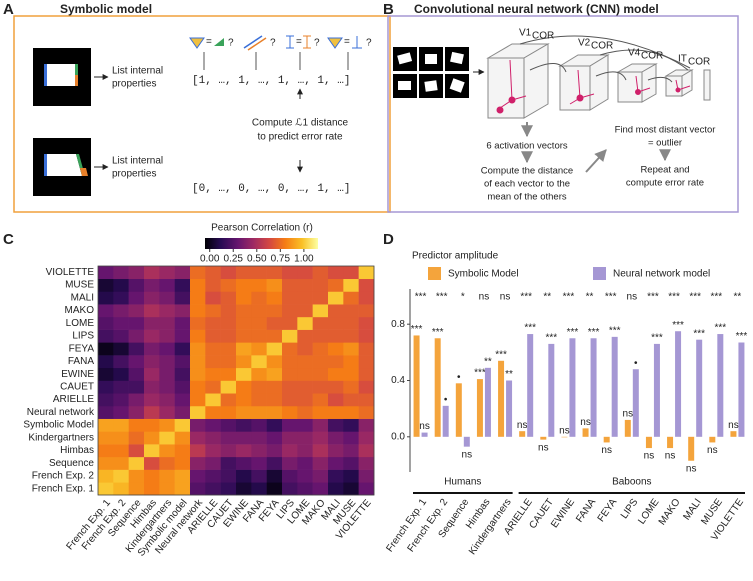 The width and height of the screenshot is (753, 581). I want to click on chart-title: Predictor amplitude, so click(455, 256).